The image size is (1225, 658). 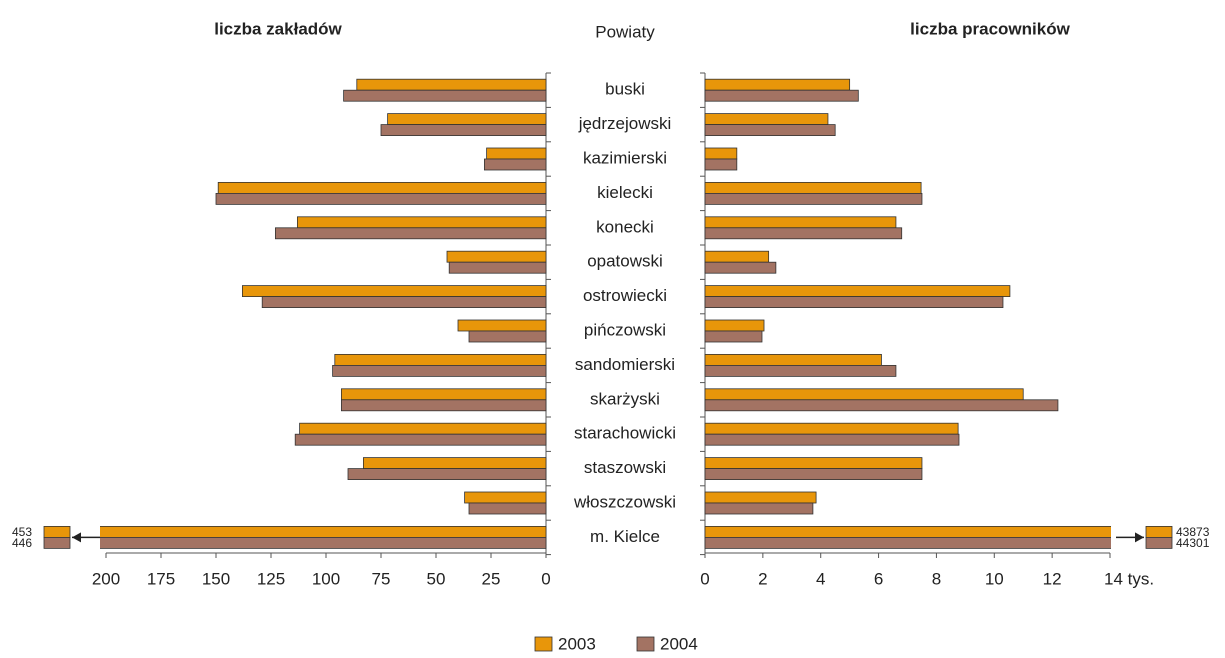 I want to click on category-title: Powiaty, so click(x=625, y=31).